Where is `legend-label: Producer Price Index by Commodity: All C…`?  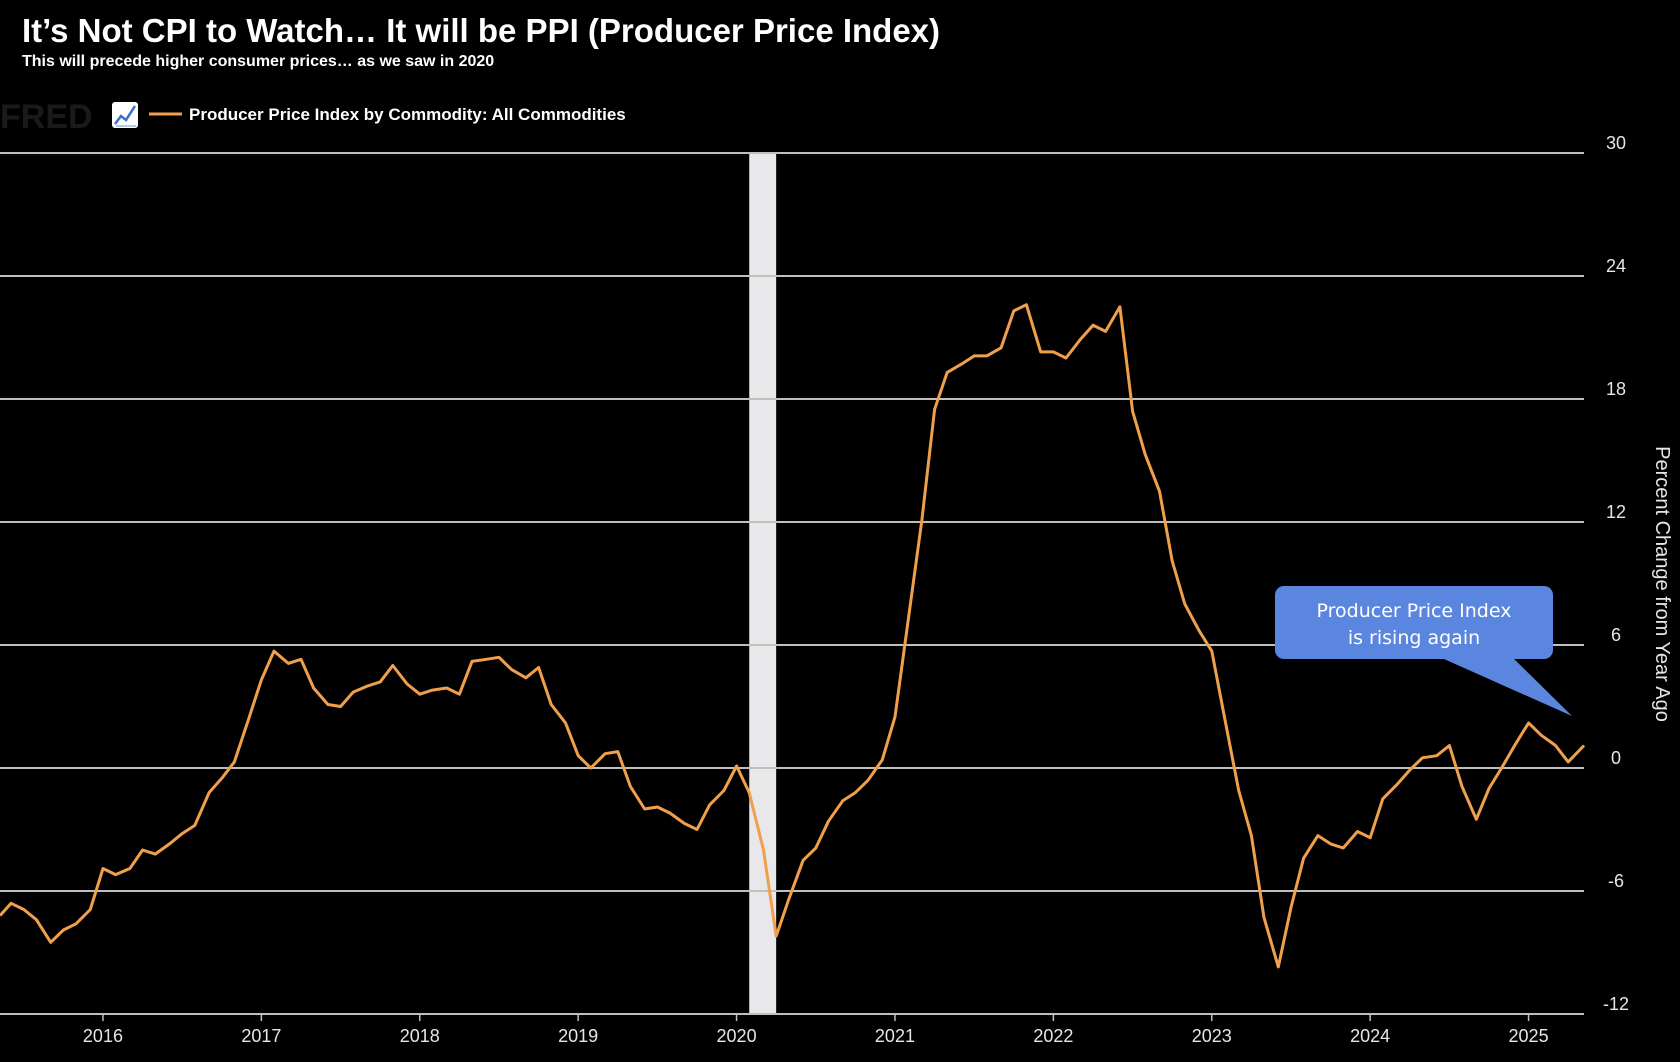 legend-label: Producer Price Index by Commodity: All C… is located at coordinates (407, 114).